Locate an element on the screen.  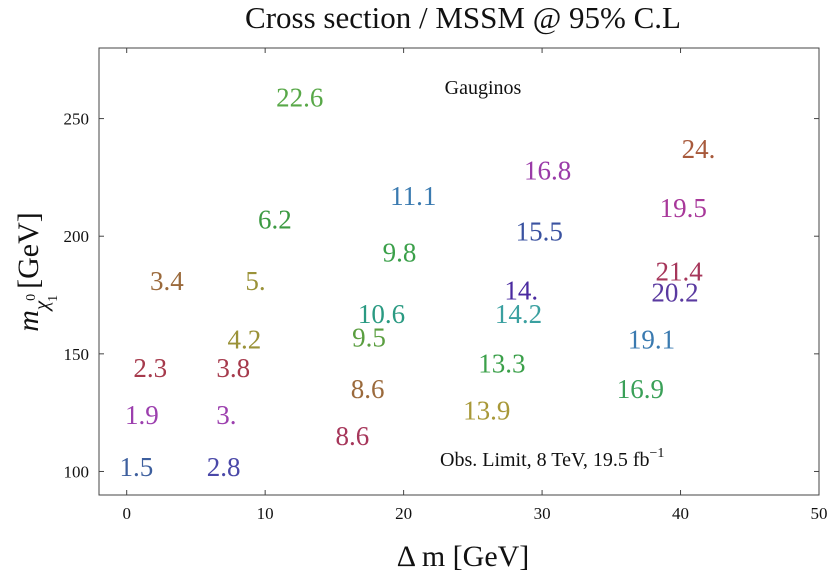
x-tick-label: 30 is located at coordinates (542, 513).